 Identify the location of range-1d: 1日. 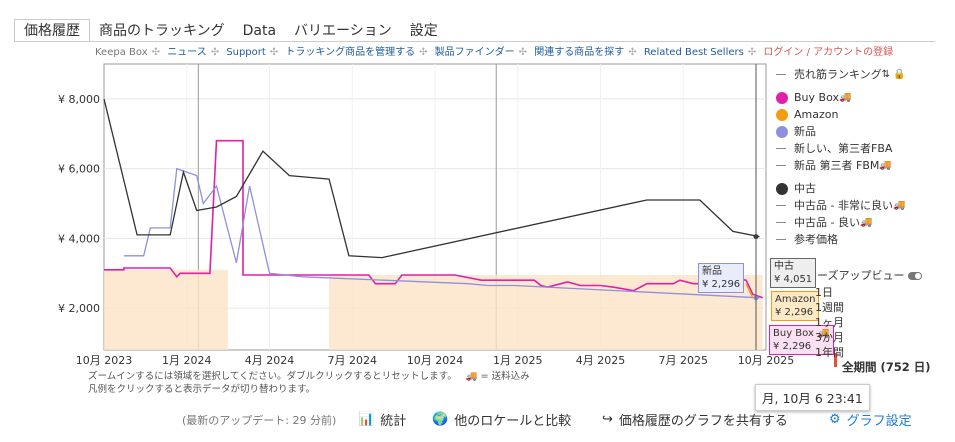
(824, 292).